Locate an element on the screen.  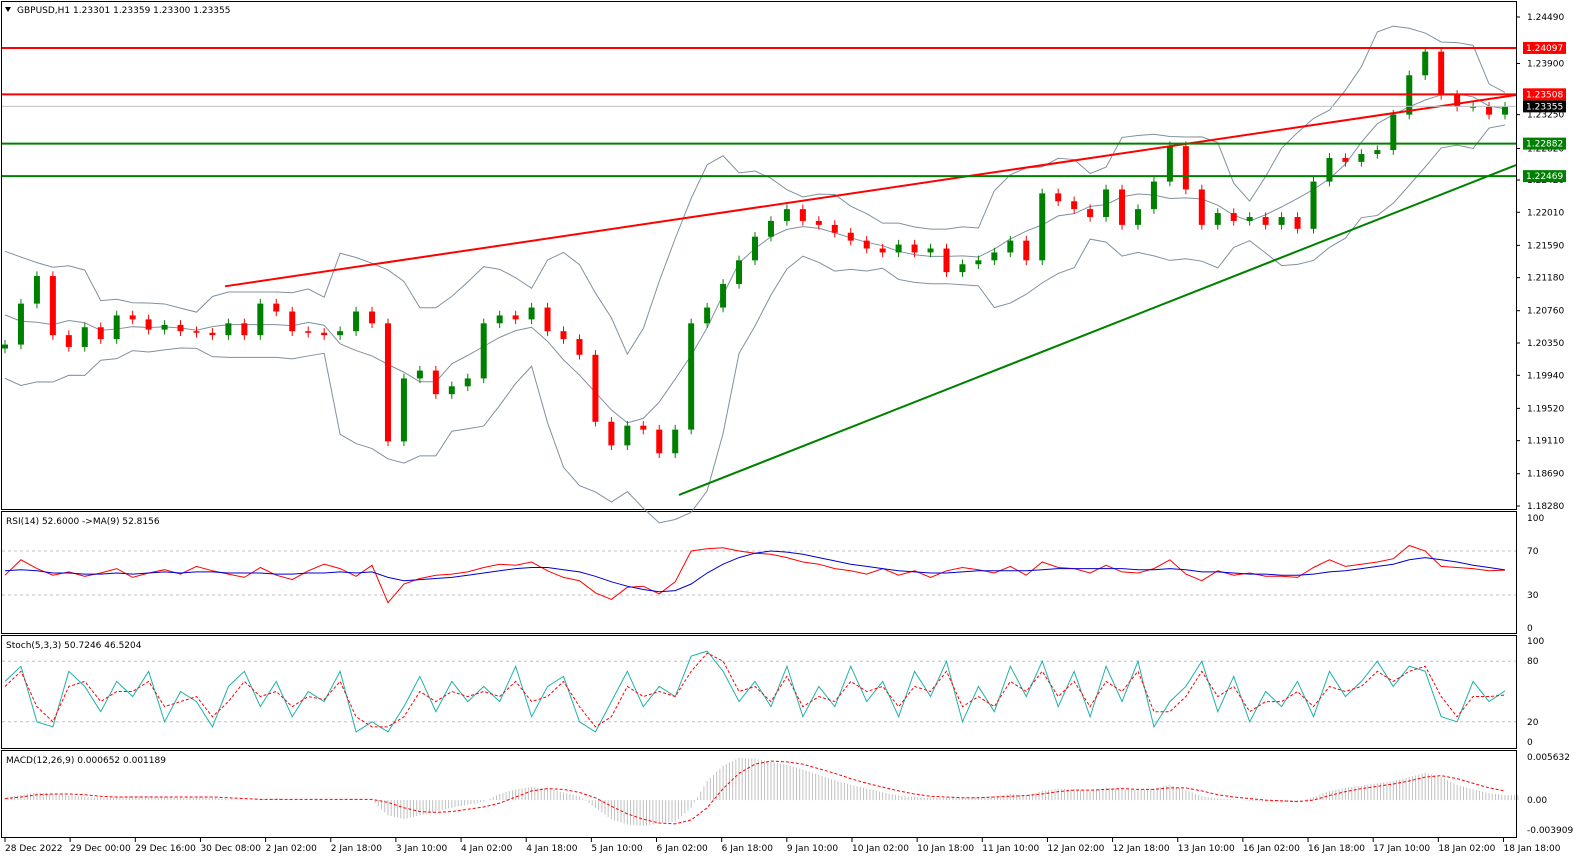
macd-tick-label: 0.005632 is located at coordinates (1548, 758).